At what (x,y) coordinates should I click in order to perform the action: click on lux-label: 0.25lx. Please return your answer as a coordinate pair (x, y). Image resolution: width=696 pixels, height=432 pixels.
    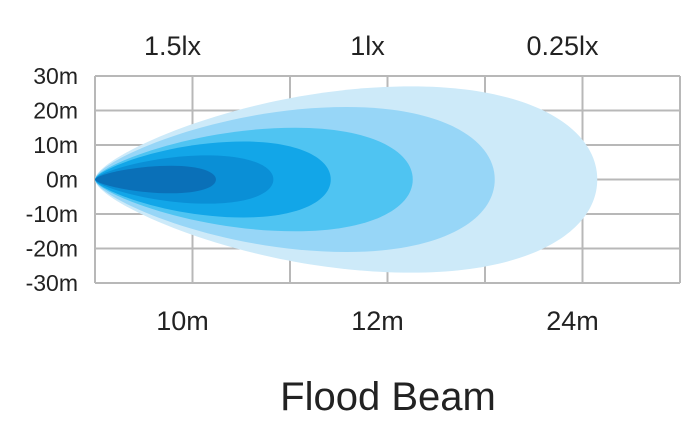
    Looking at the image, I should click on (562, 46).